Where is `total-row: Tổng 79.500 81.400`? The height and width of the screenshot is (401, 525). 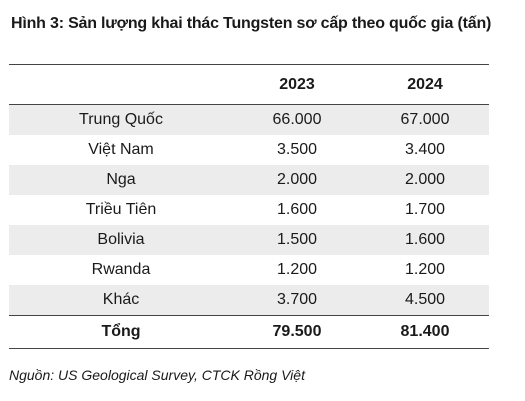 total-row: Tổng 79.500 81.400 is located at coordinates (249, 332).